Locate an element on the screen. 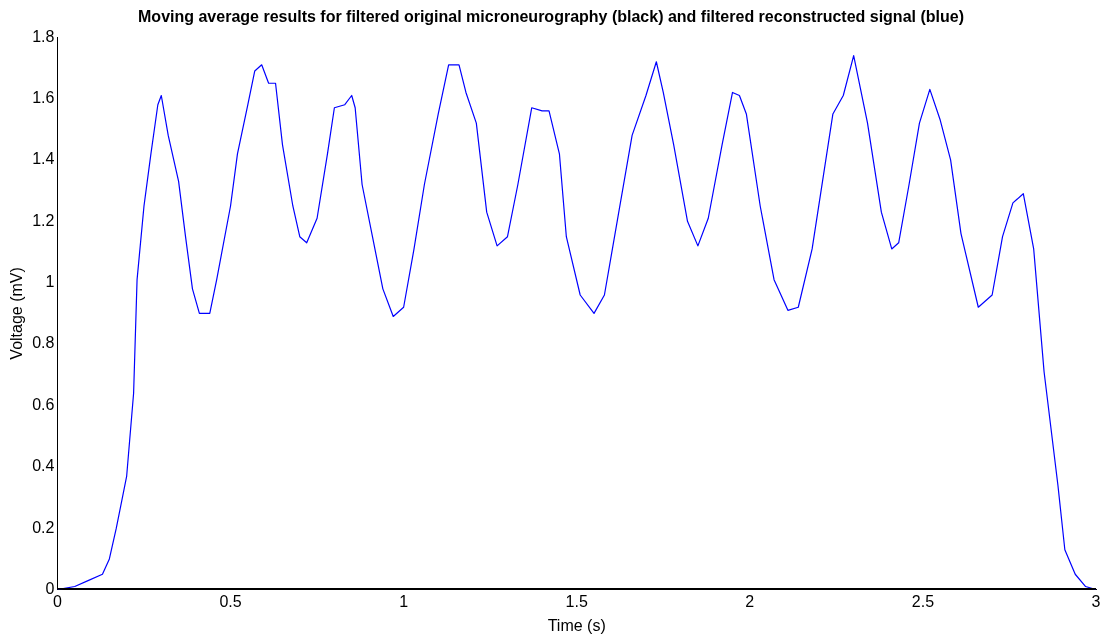 This screenshot has width=1108, height=640. x-tick-label: 1.5 is located at coordinates (576, 601).